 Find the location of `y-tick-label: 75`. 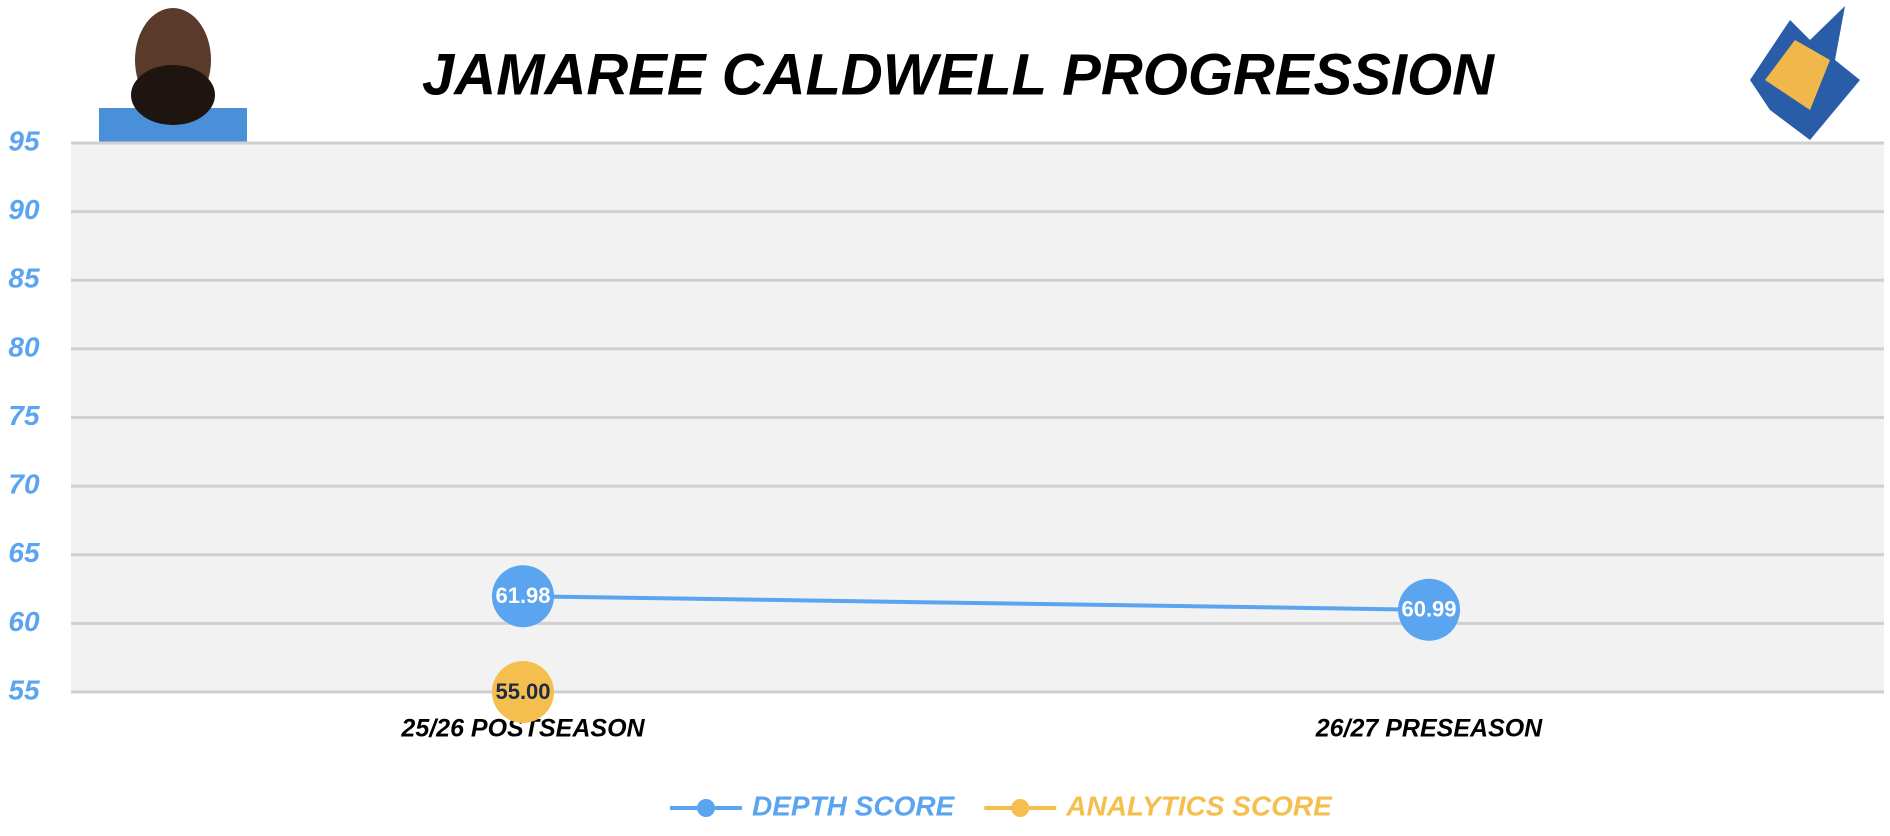

y-tick-label: 75 is located at coordinates (24, 415).